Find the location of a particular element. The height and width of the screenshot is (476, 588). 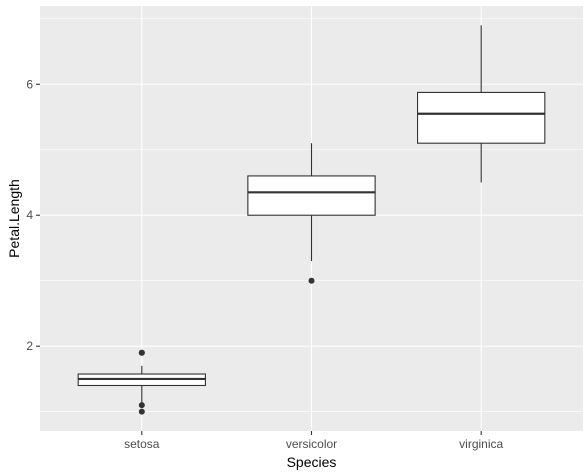

x-tick-label: versicolor is located at coordinates (311, 444).